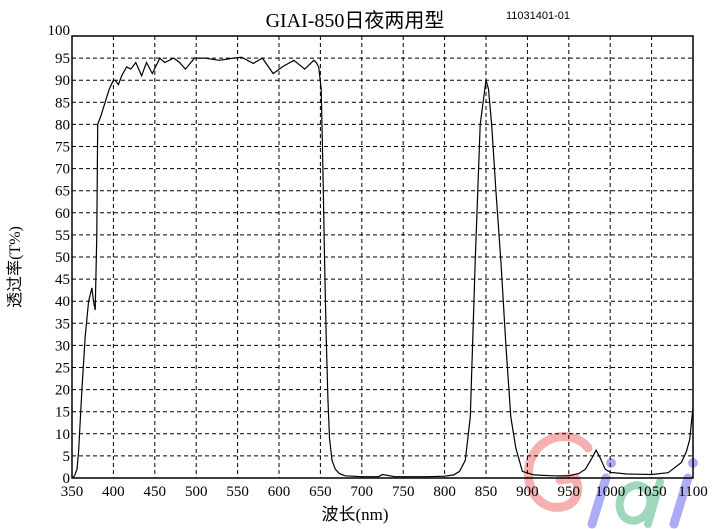 Image resolution: width=715 pixels, height=529 pixels. Describe the element at coordinates (403, 492) in the screenshot. I see `x-tick-label: 750` at that location.